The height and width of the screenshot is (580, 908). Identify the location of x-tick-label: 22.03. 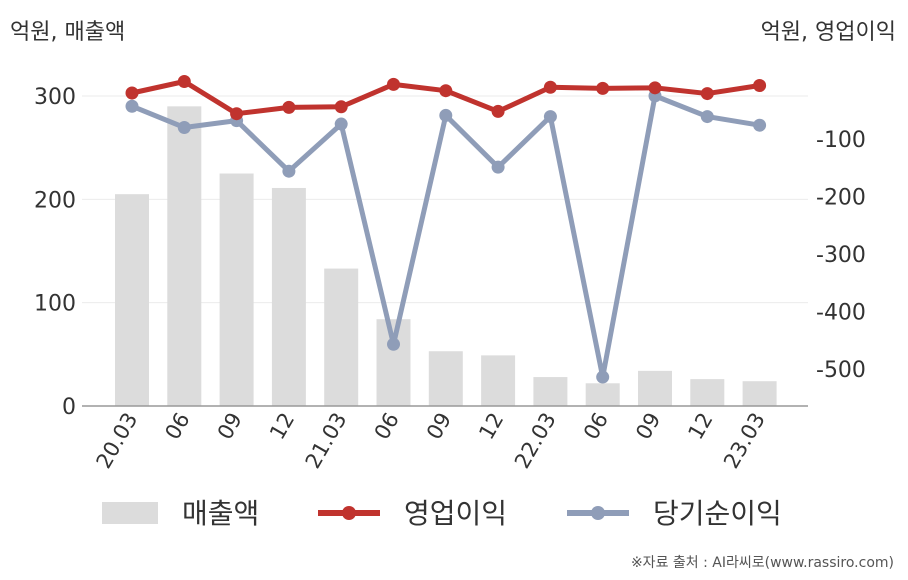
(535, 441).